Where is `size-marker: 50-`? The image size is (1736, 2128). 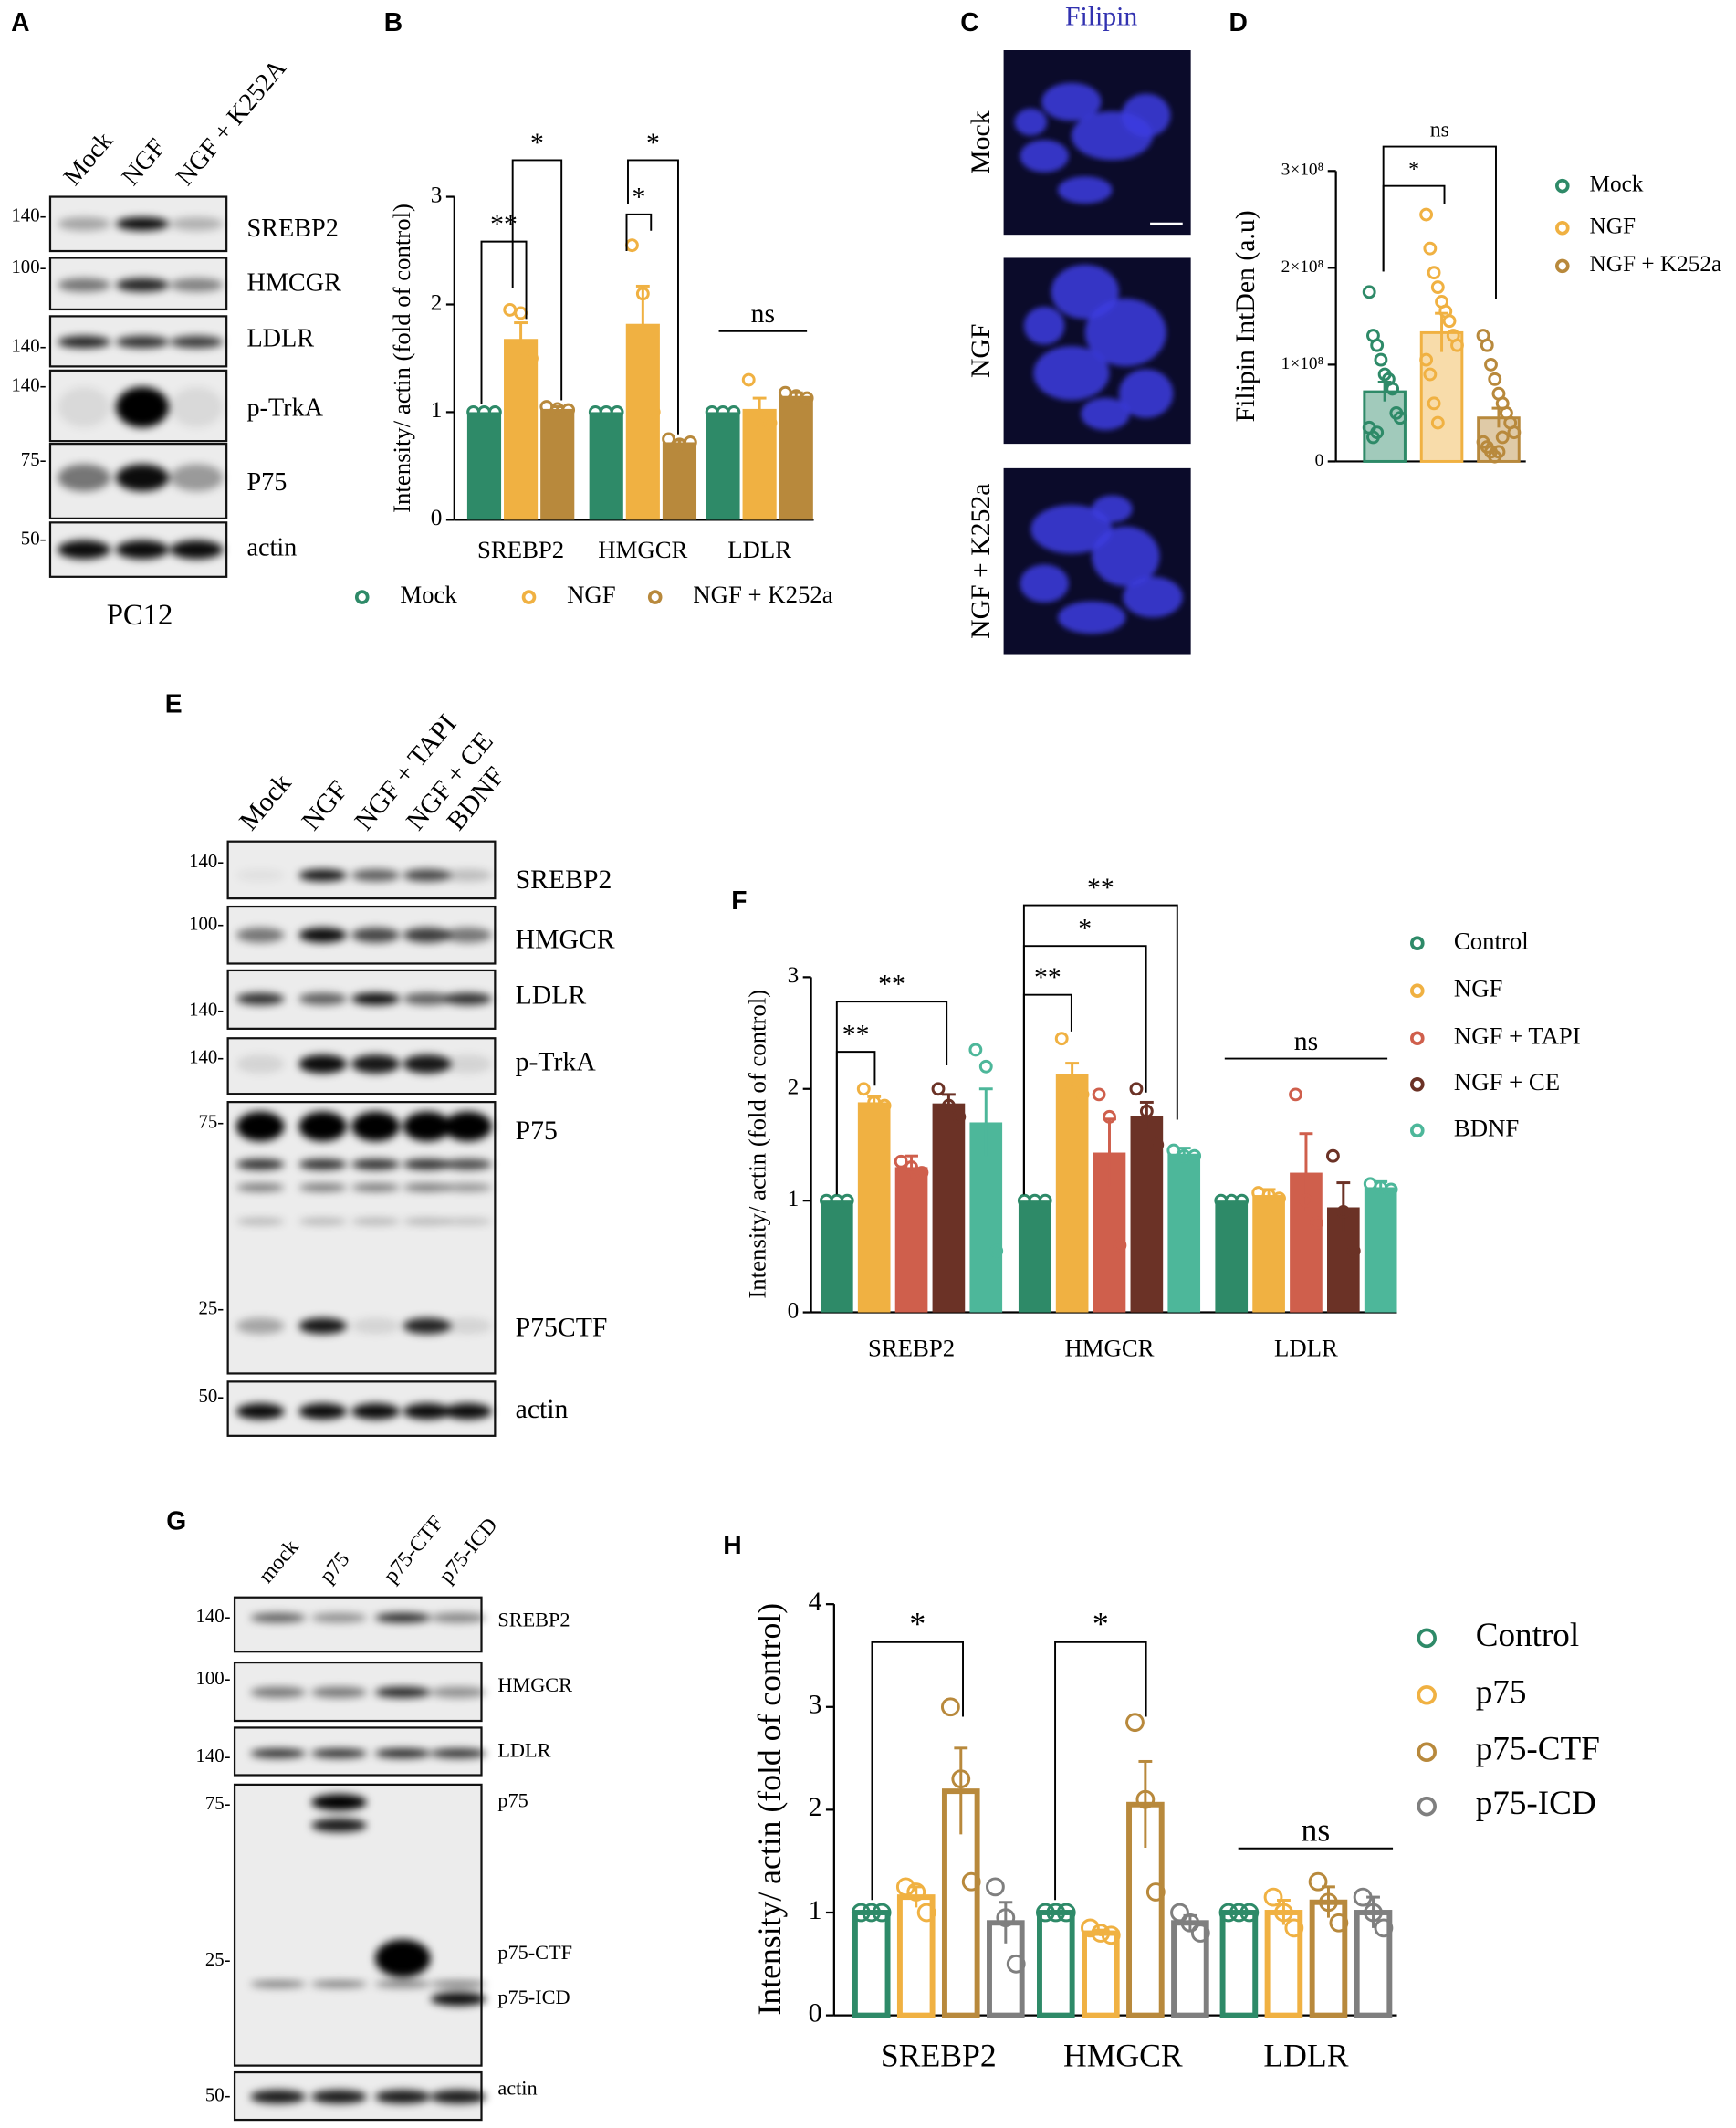
size-marker: 50- is located at coordinates (218, 2095).